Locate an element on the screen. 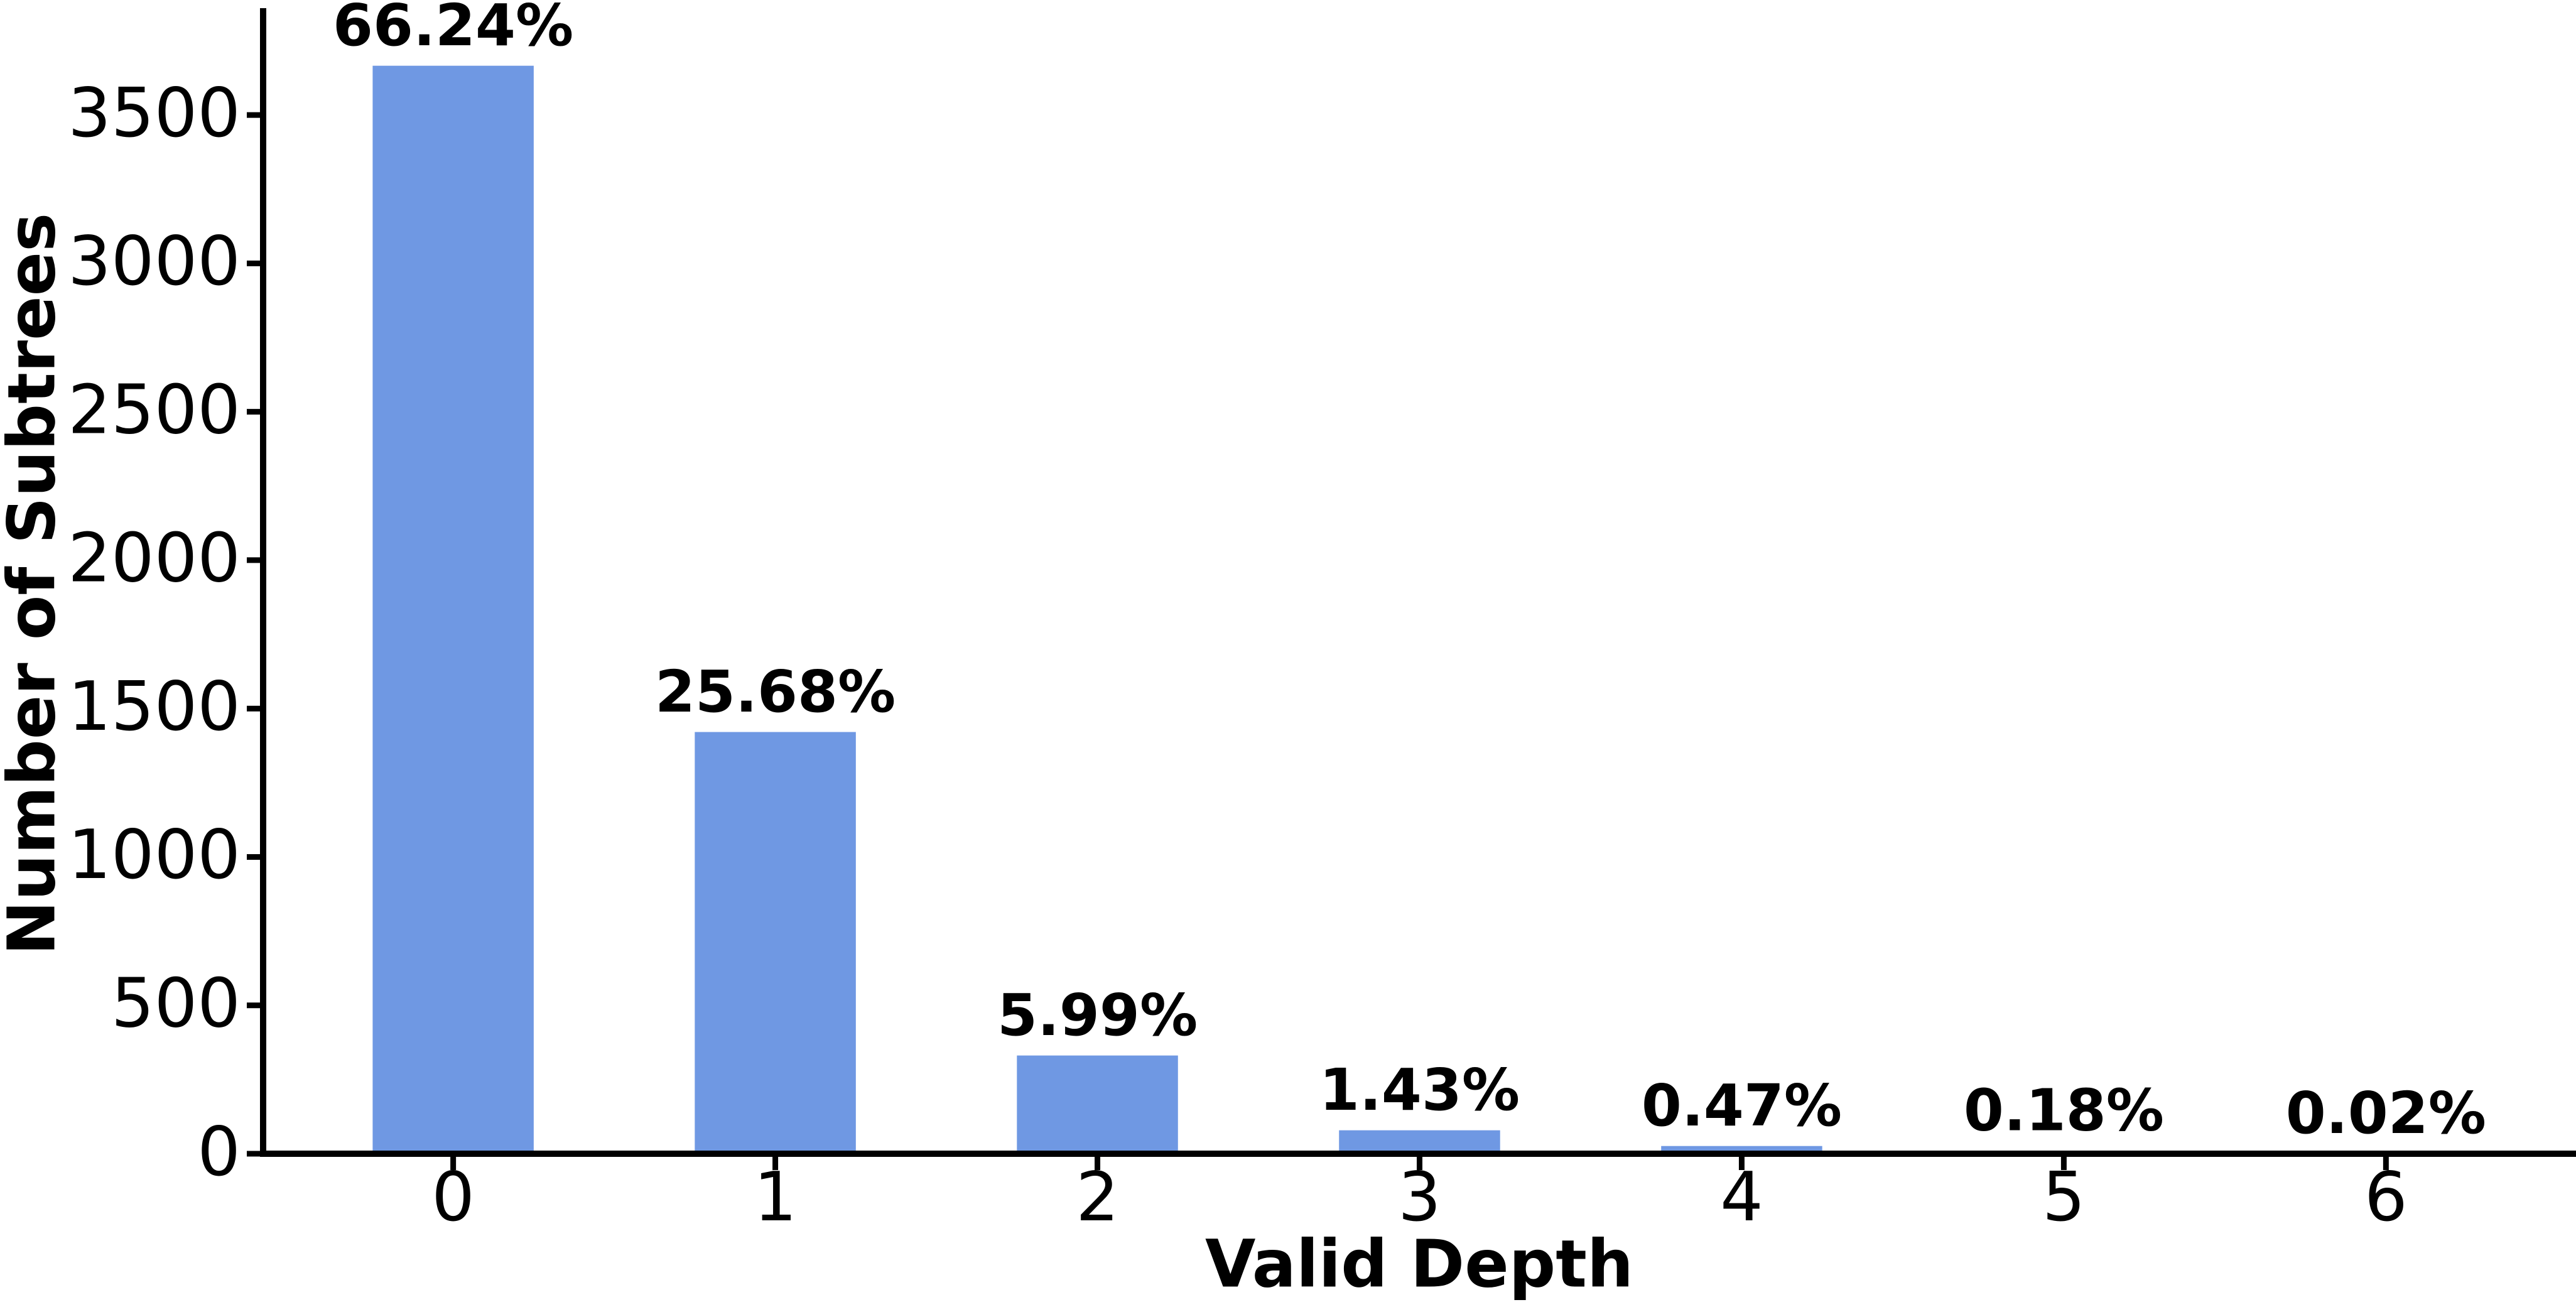  y-tick-label: 3000 is located at coordinates (155, 261).